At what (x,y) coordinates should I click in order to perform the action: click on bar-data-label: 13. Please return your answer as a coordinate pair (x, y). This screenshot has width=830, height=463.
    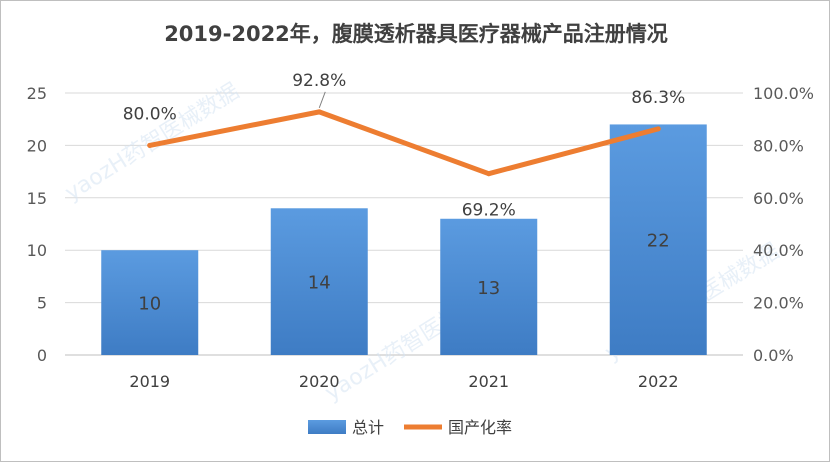
    Looking at the image, I should click on (488, 288).